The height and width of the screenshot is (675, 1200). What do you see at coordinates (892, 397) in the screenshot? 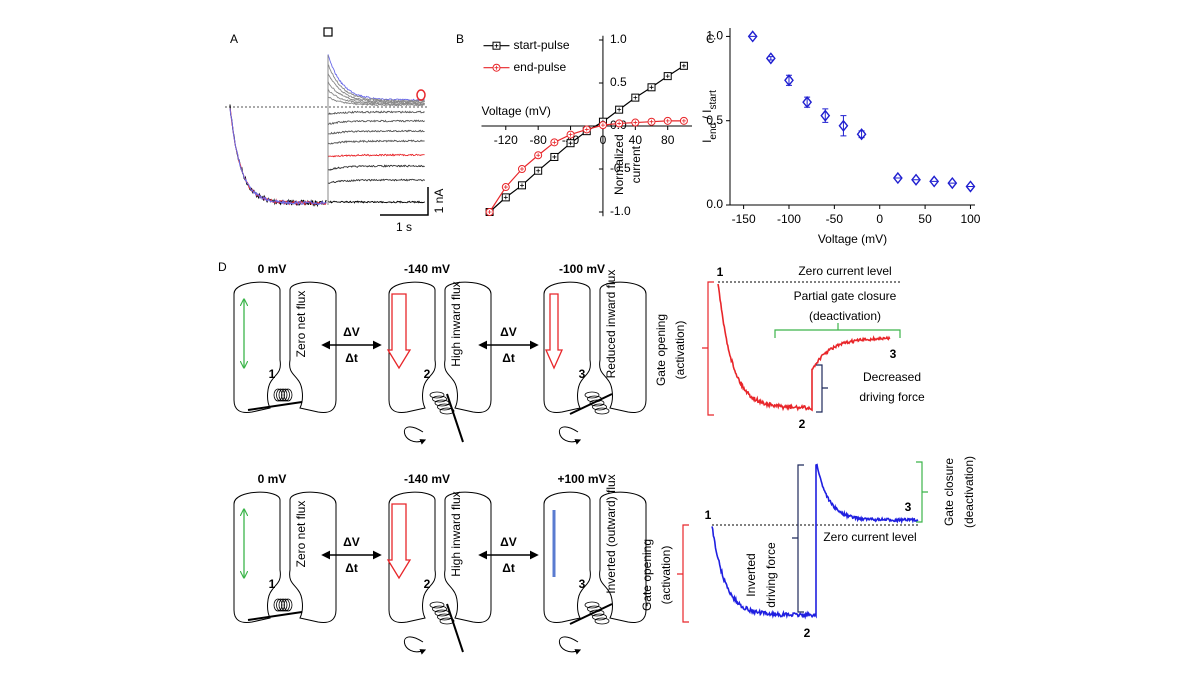
I see `annotation: driving force` at bounding box center [892, 397].